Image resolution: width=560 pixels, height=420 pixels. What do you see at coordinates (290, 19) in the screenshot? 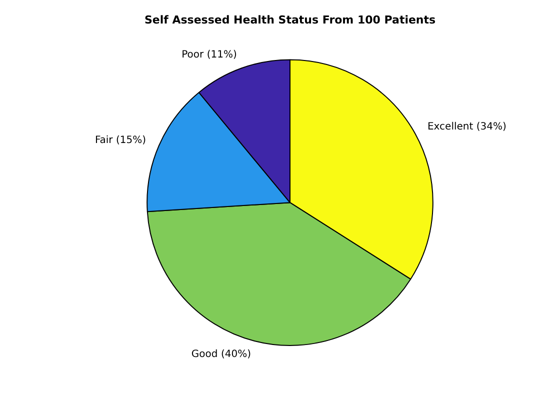
I see `chart-title: Self Assessed Health Status From 100 Patients` at bounding box center [290, 19].